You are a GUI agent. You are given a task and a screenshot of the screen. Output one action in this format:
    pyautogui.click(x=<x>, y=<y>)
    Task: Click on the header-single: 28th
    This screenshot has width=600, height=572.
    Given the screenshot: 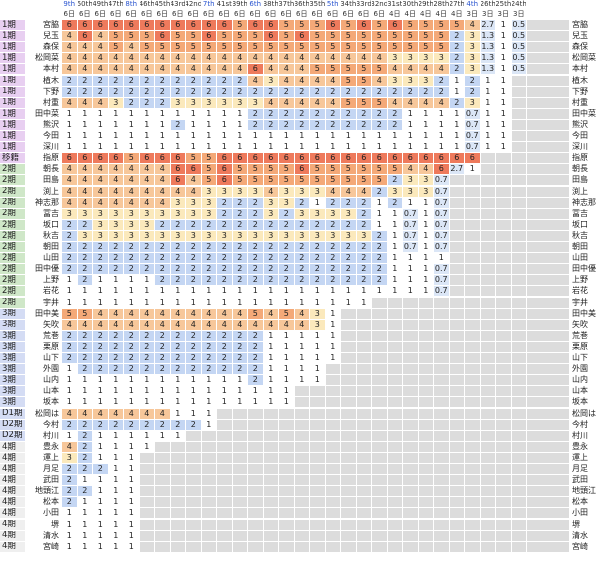 What is the action you would take?
    pyautogui.click(x=442, y=5)
    